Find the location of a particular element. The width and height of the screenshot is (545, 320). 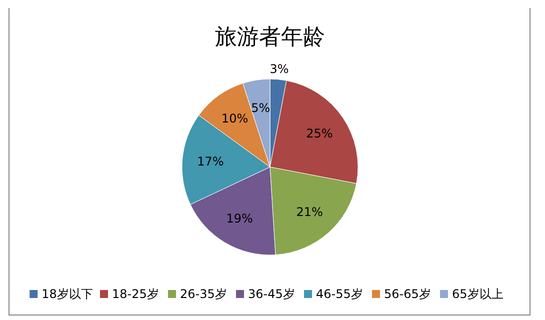

legend-label: 18-25岁 is located at coordinates (135, 294).